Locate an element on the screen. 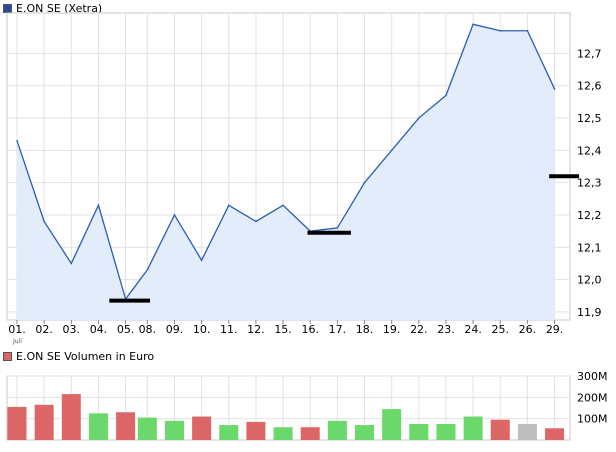  volume-legend-label: E.ON SE Volumen in Euro is located at coordinates (85, 356).